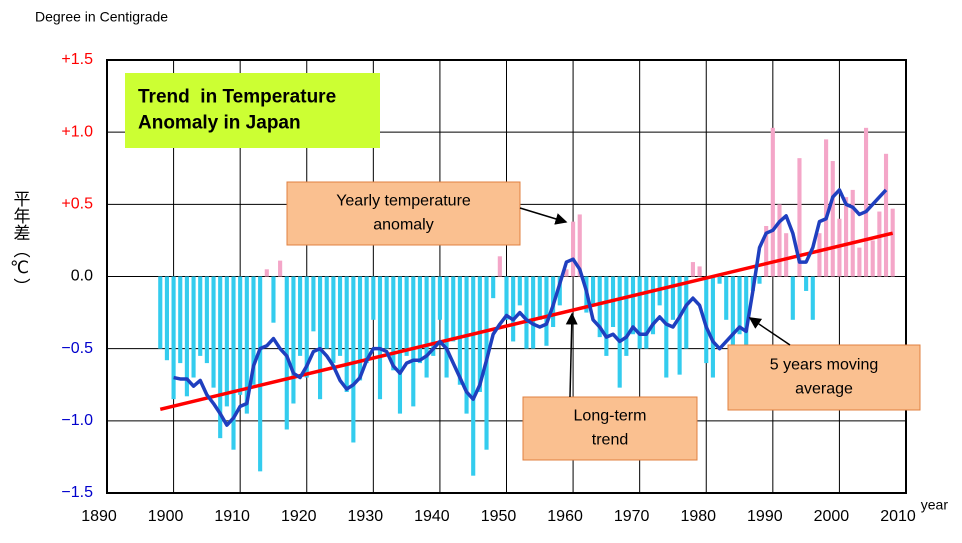  I want to click on x-tick-label: 1970, so click(632, 516).